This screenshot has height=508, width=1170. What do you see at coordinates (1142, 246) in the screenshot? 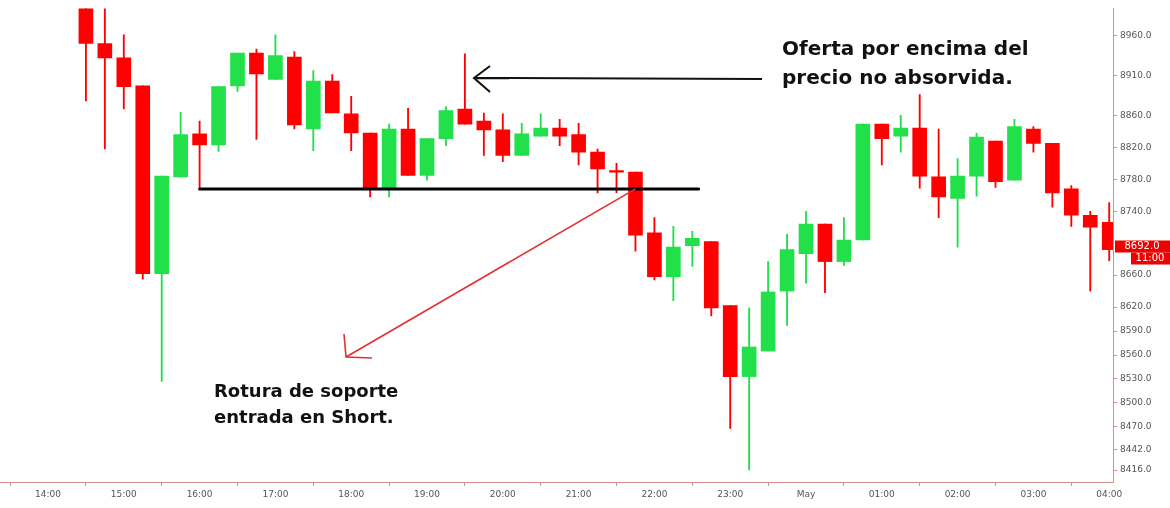
I see `text: 8692.0` at bounding box center [1142, 246].